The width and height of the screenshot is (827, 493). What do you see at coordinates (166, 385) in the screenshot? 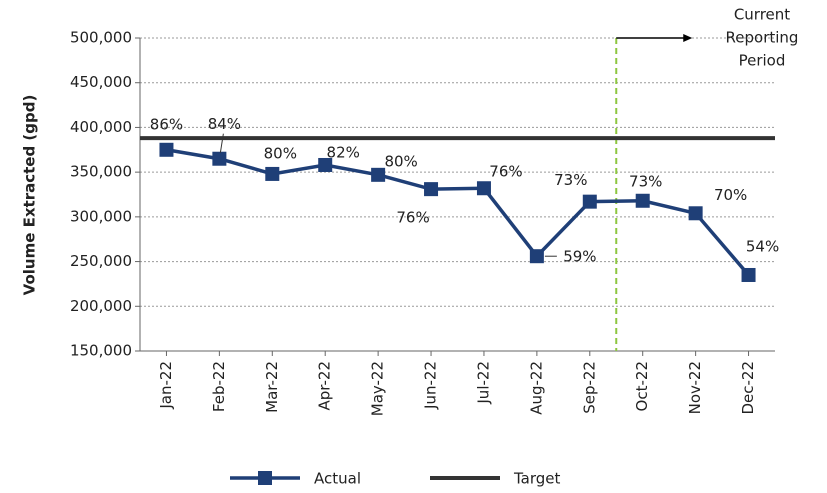
I see `x-tick-label: Jan-22` at bounding box center [166, 385].